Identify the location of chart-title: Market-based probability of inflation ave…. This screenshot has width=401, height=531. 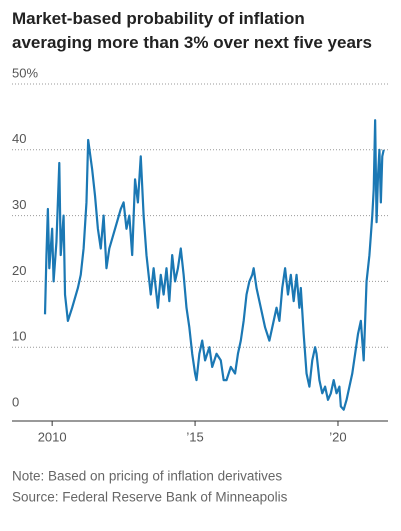
(192, 30).